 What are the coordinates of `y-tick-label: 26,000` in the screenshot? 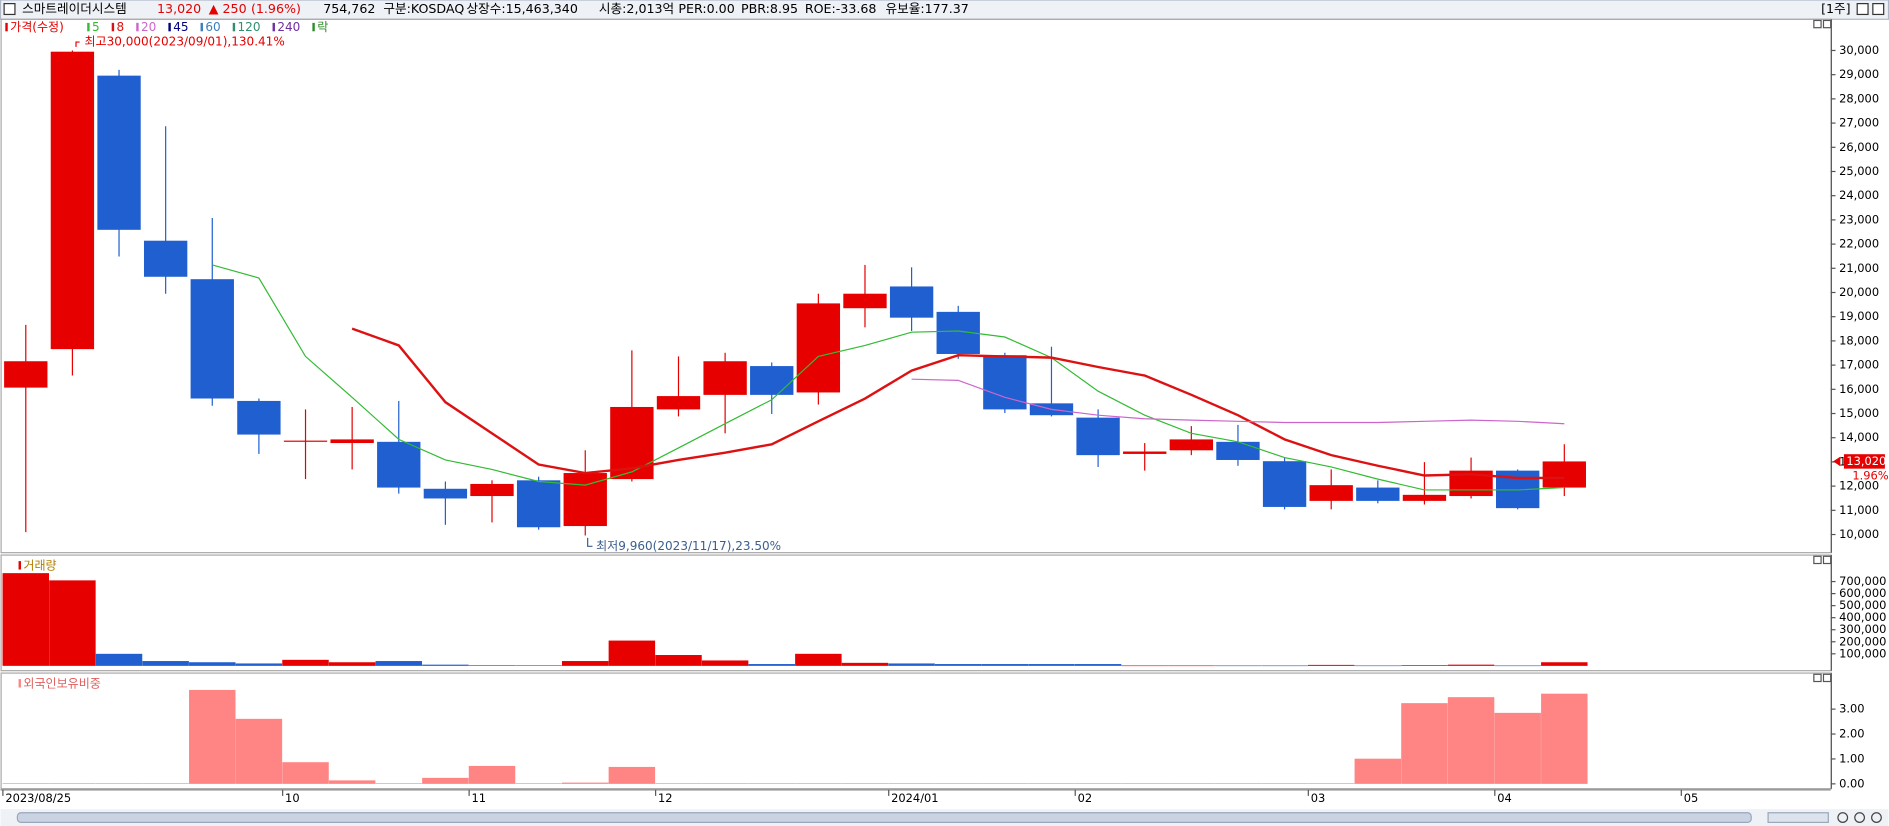 It's located at (1859, 147).